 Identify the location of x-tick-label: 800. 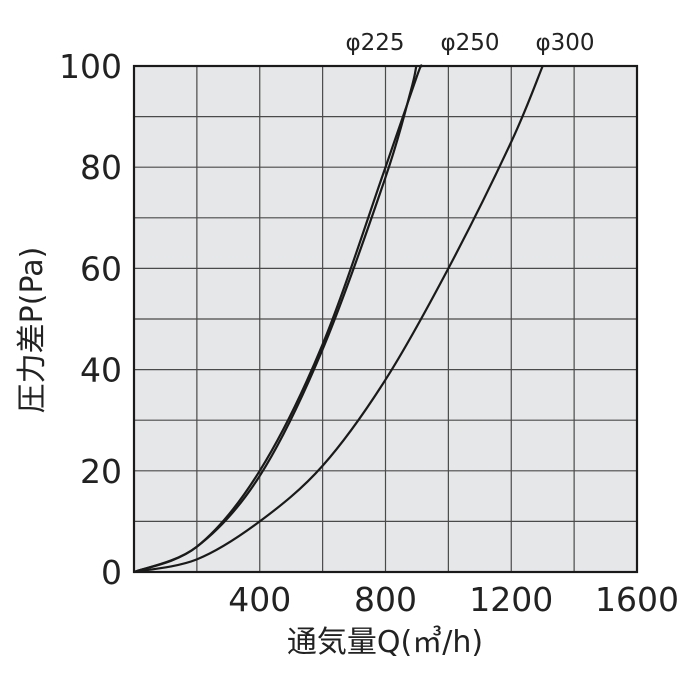
(385, 599).